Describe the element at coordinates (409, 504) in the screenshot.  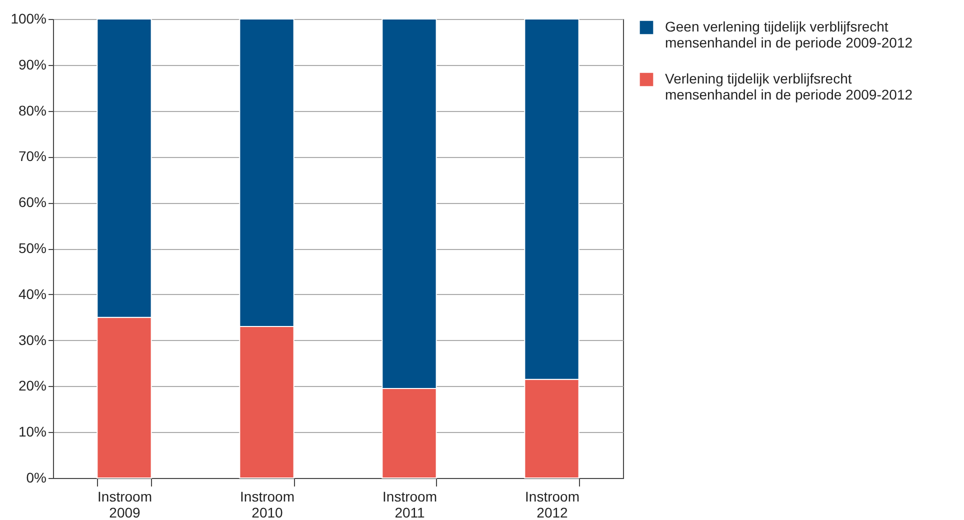
I see `x-tick-label: Instroom 2011` at that location.